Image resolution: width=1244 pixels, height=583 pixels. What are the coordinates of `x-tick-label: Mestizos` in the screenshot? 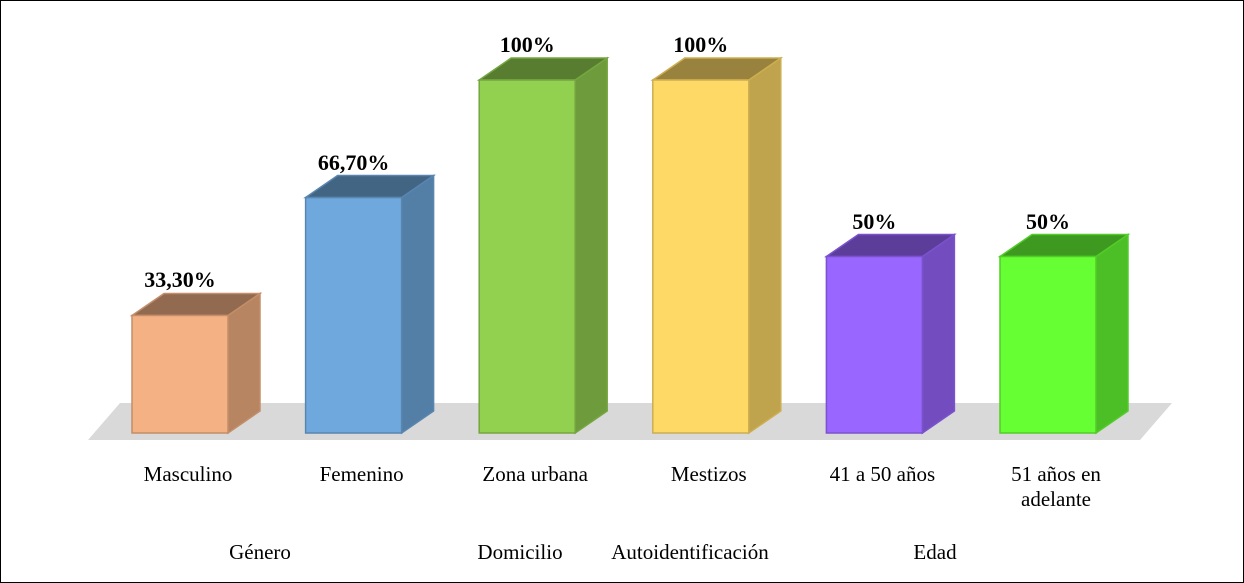 It's located at (708, 474).